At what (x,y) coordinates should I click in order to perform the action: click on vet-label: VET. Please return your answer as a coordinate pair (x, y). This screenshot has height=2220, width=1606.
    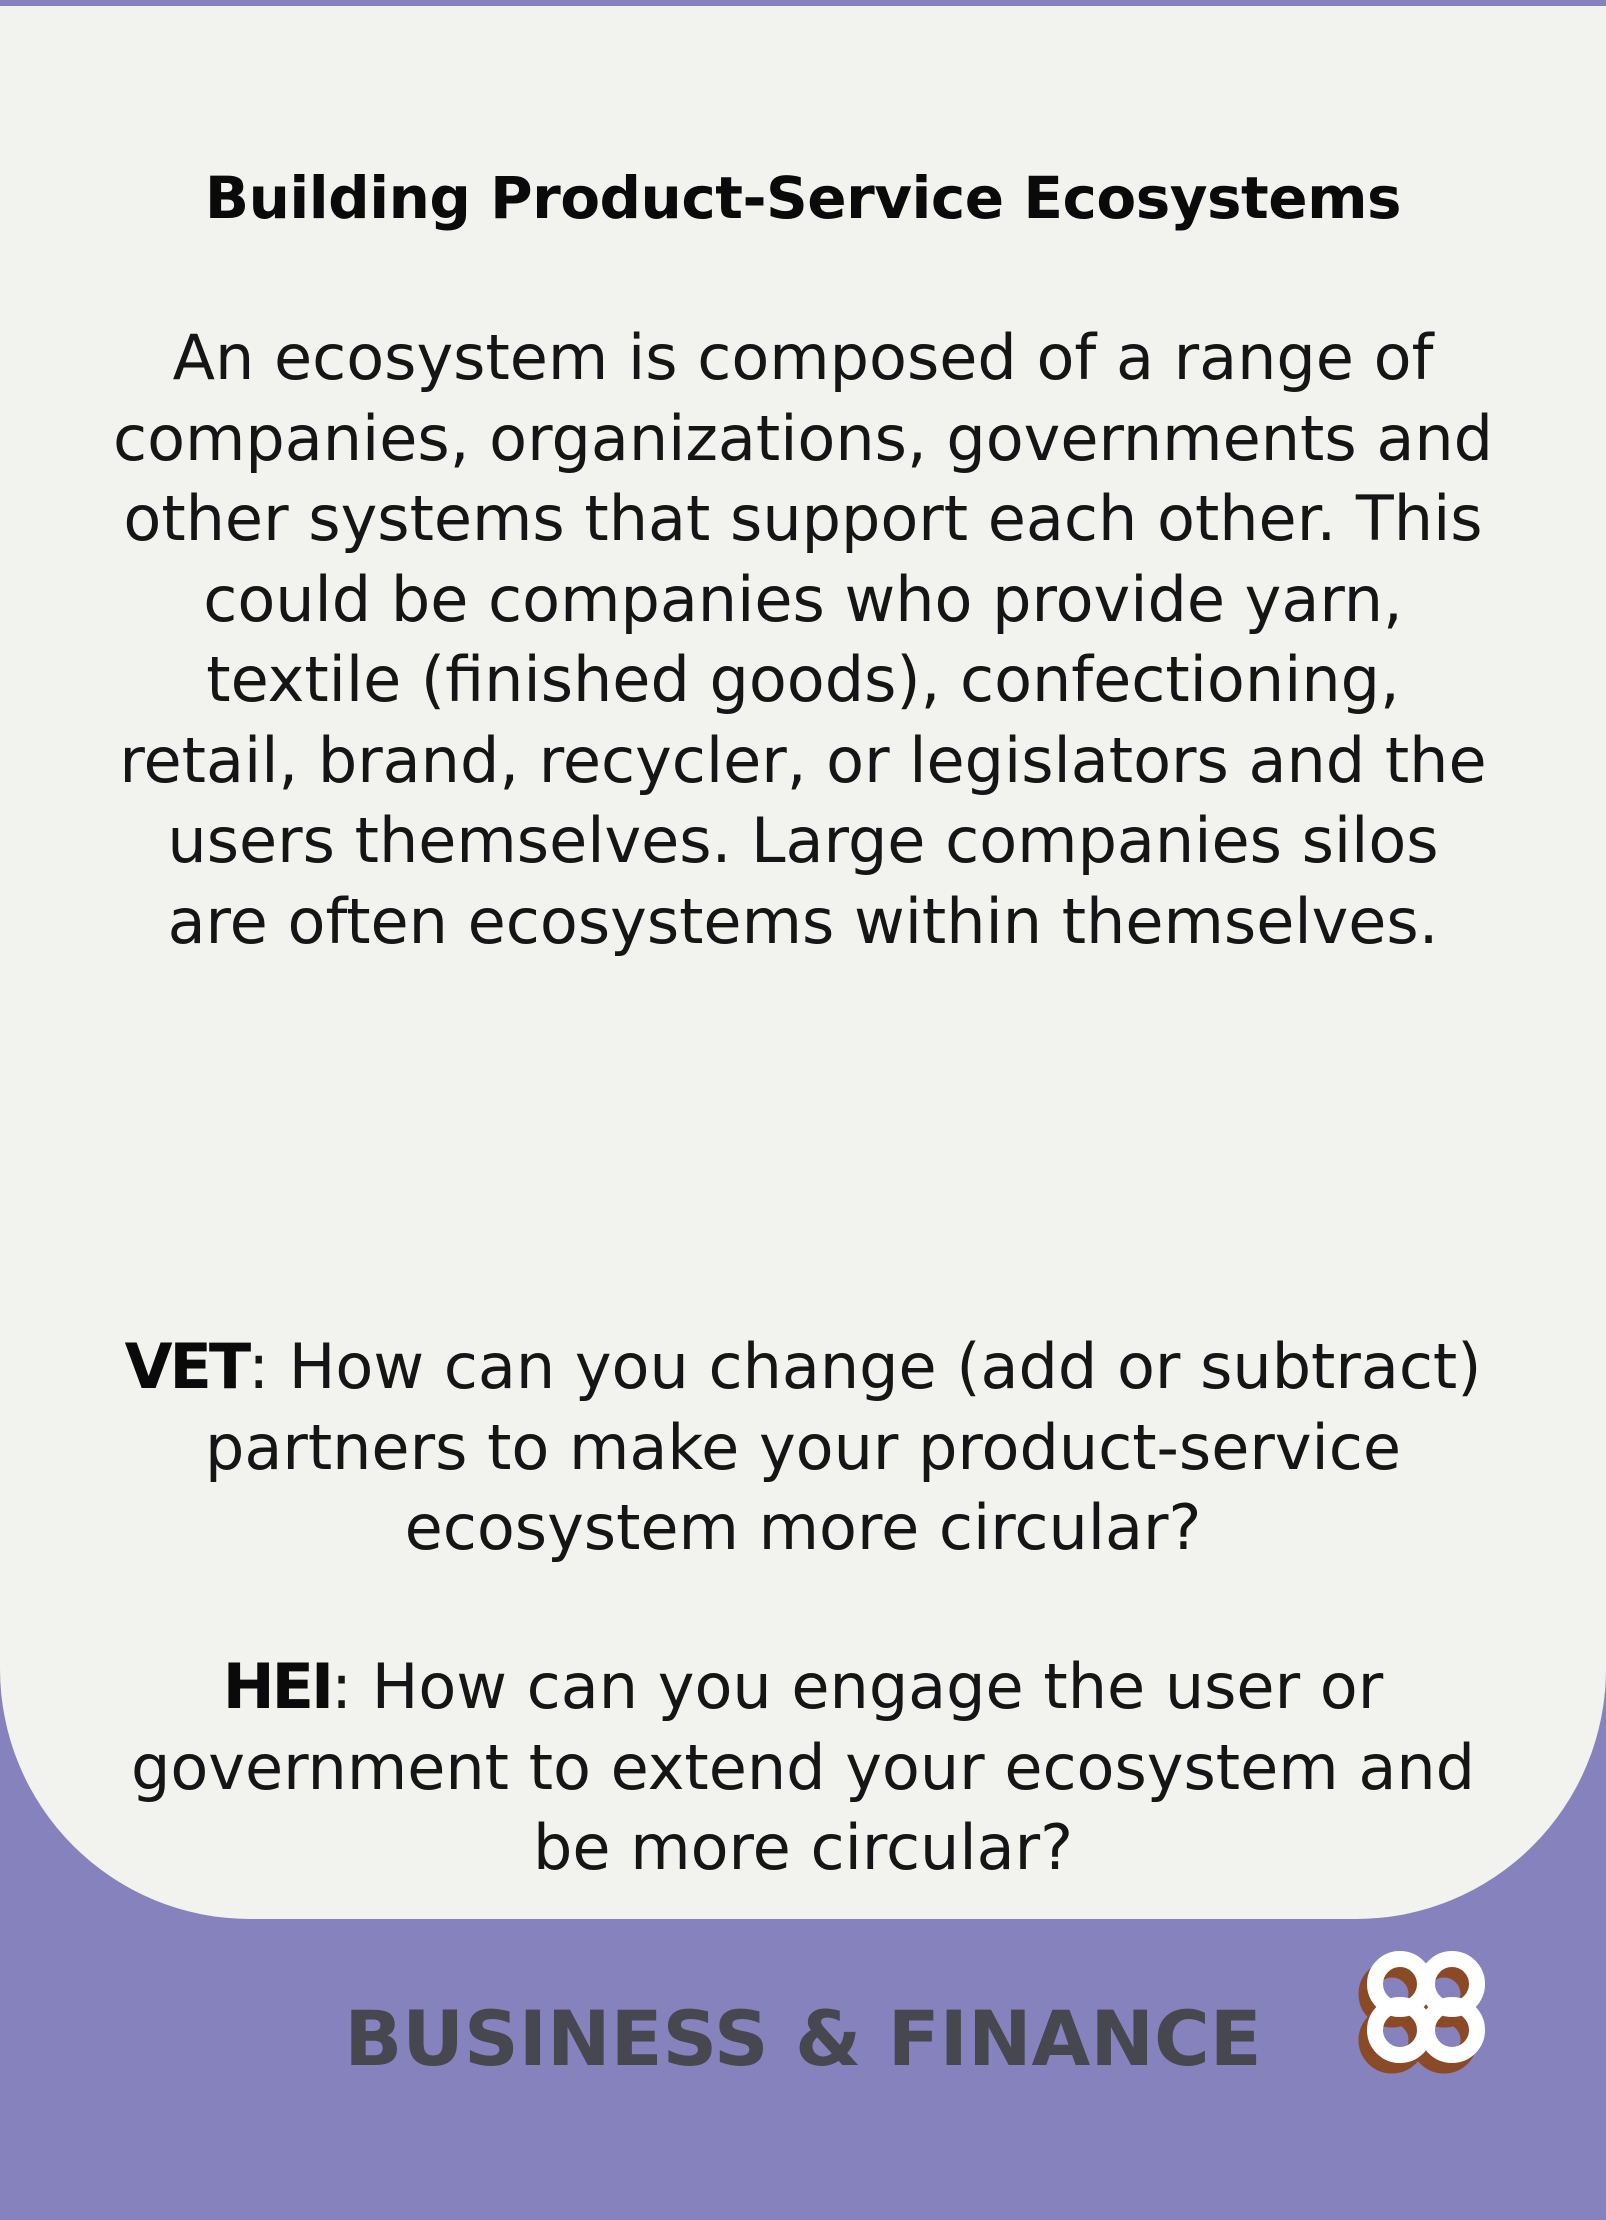
    Looking at the image, I should click on (188, 1366).